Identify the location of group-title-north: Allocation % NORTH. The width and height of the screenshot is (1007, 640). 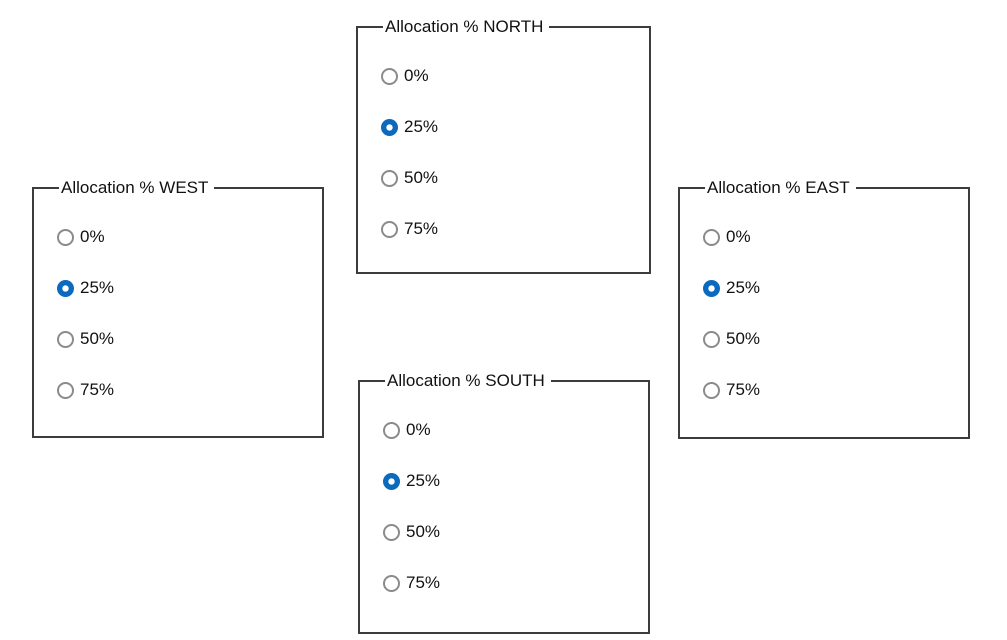
(464, 26).